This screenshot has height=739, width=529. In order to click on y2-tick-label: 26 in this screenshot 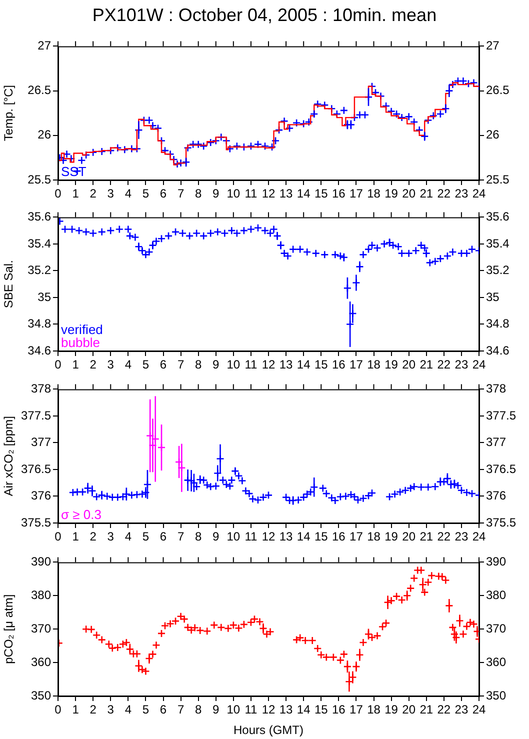, I will do `click(493, 135)`.